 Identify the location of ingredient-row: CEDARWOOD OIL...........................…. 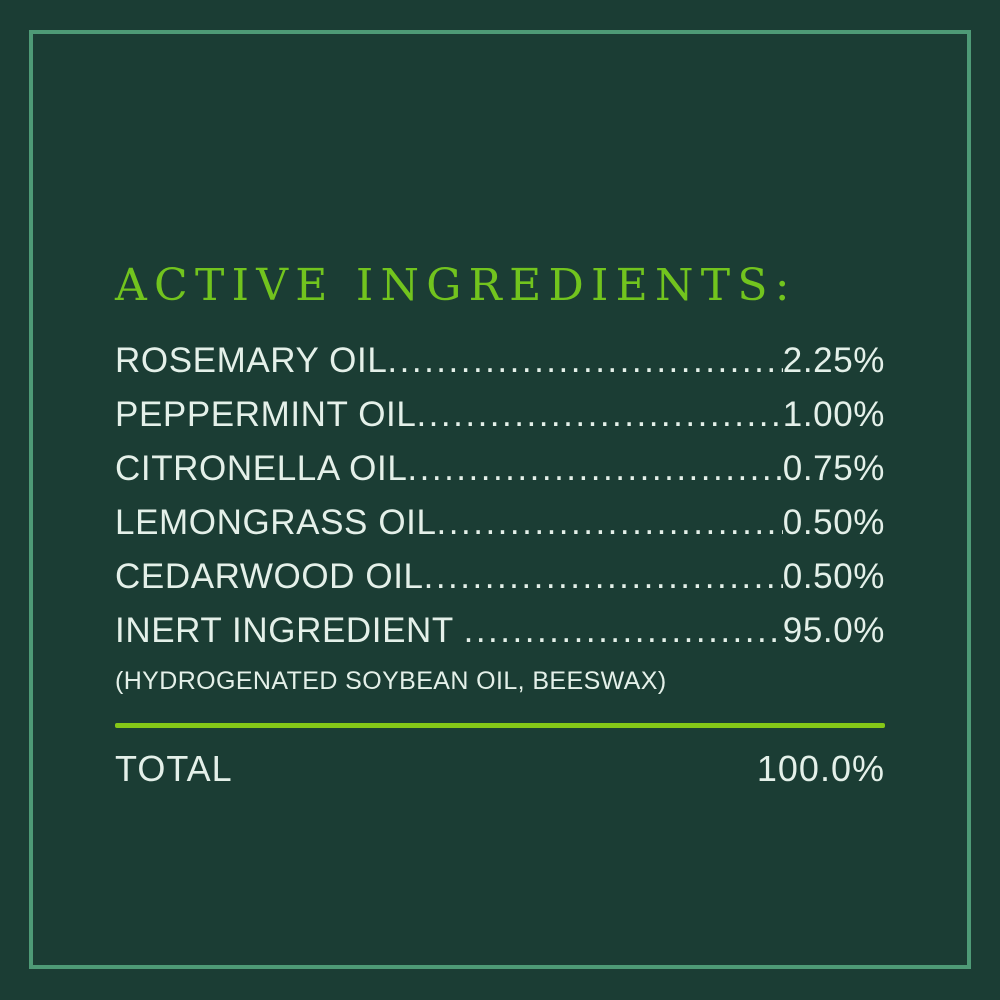
(500, 584).